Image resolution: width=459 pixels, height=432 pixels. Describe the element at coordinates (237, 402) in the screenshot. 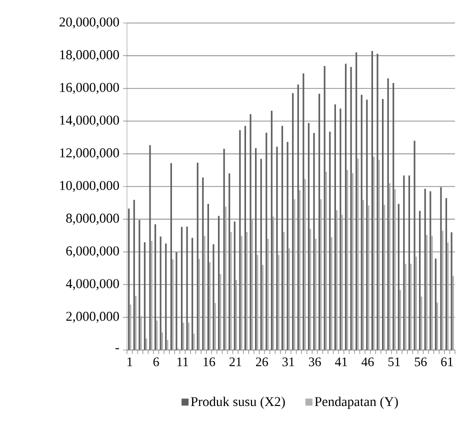

I see `legend-label: Produk susu (X2)` at that location.